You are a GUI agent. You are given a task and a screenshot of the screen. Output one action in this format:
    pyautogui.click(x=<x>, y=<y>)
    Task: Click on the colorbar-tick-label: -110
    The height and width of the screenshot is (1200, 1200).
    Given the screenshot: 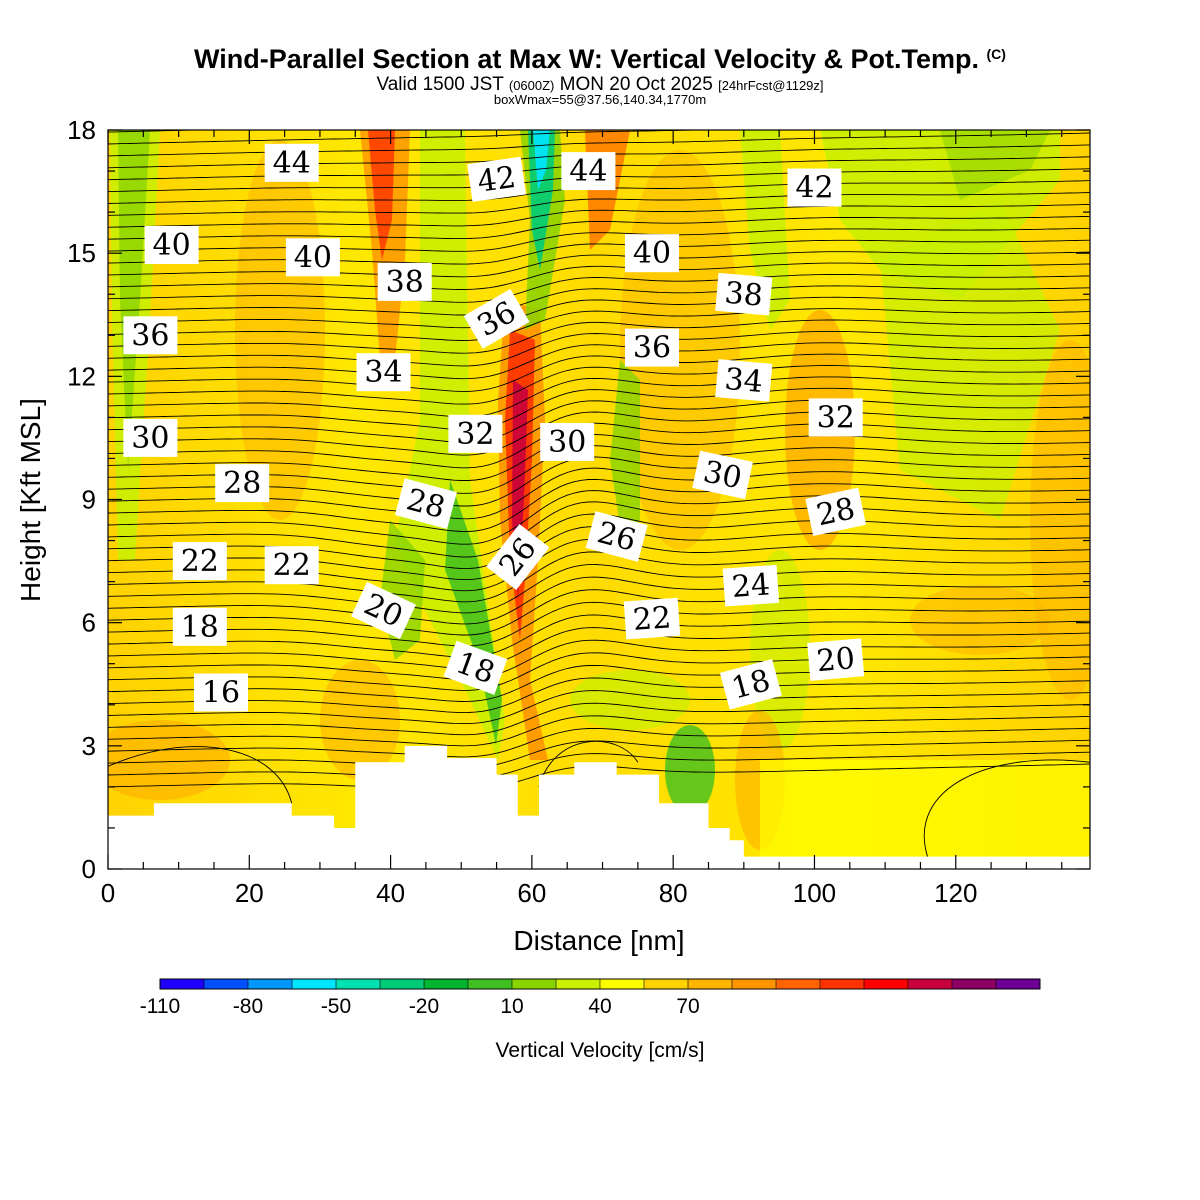 What is the action you would take?
    pyautogui.click(x=160, y=1006)
    